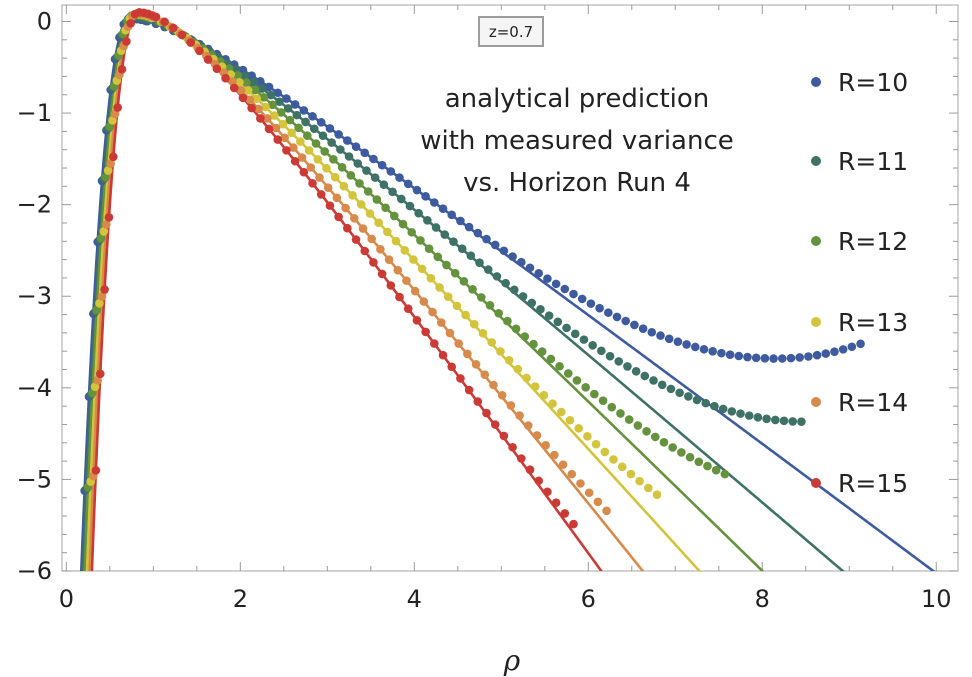 This screenshot has height=677, width=972. Describe the element at coordinates (816, 241) in the screenshot. I see `legend-marker-R=12` at that location.